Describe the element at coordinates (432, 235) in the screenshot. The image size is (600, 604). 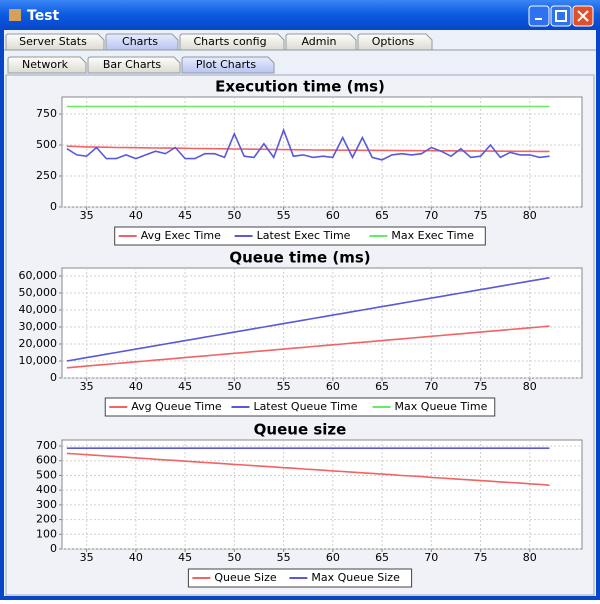
I see `legend-label: Max Exec Time` at that location.